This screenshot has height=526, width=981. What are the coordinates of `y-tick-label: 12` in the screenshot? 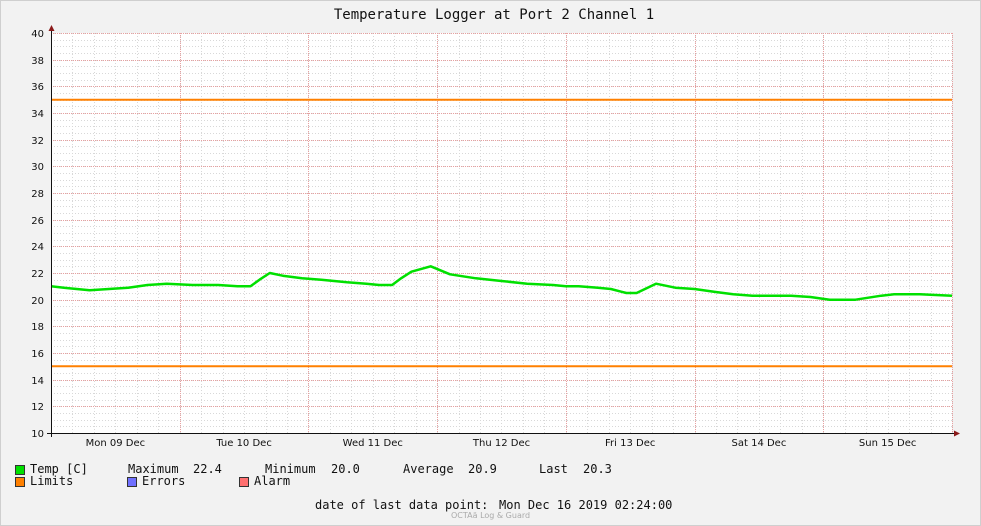 It's located at (37, 407).